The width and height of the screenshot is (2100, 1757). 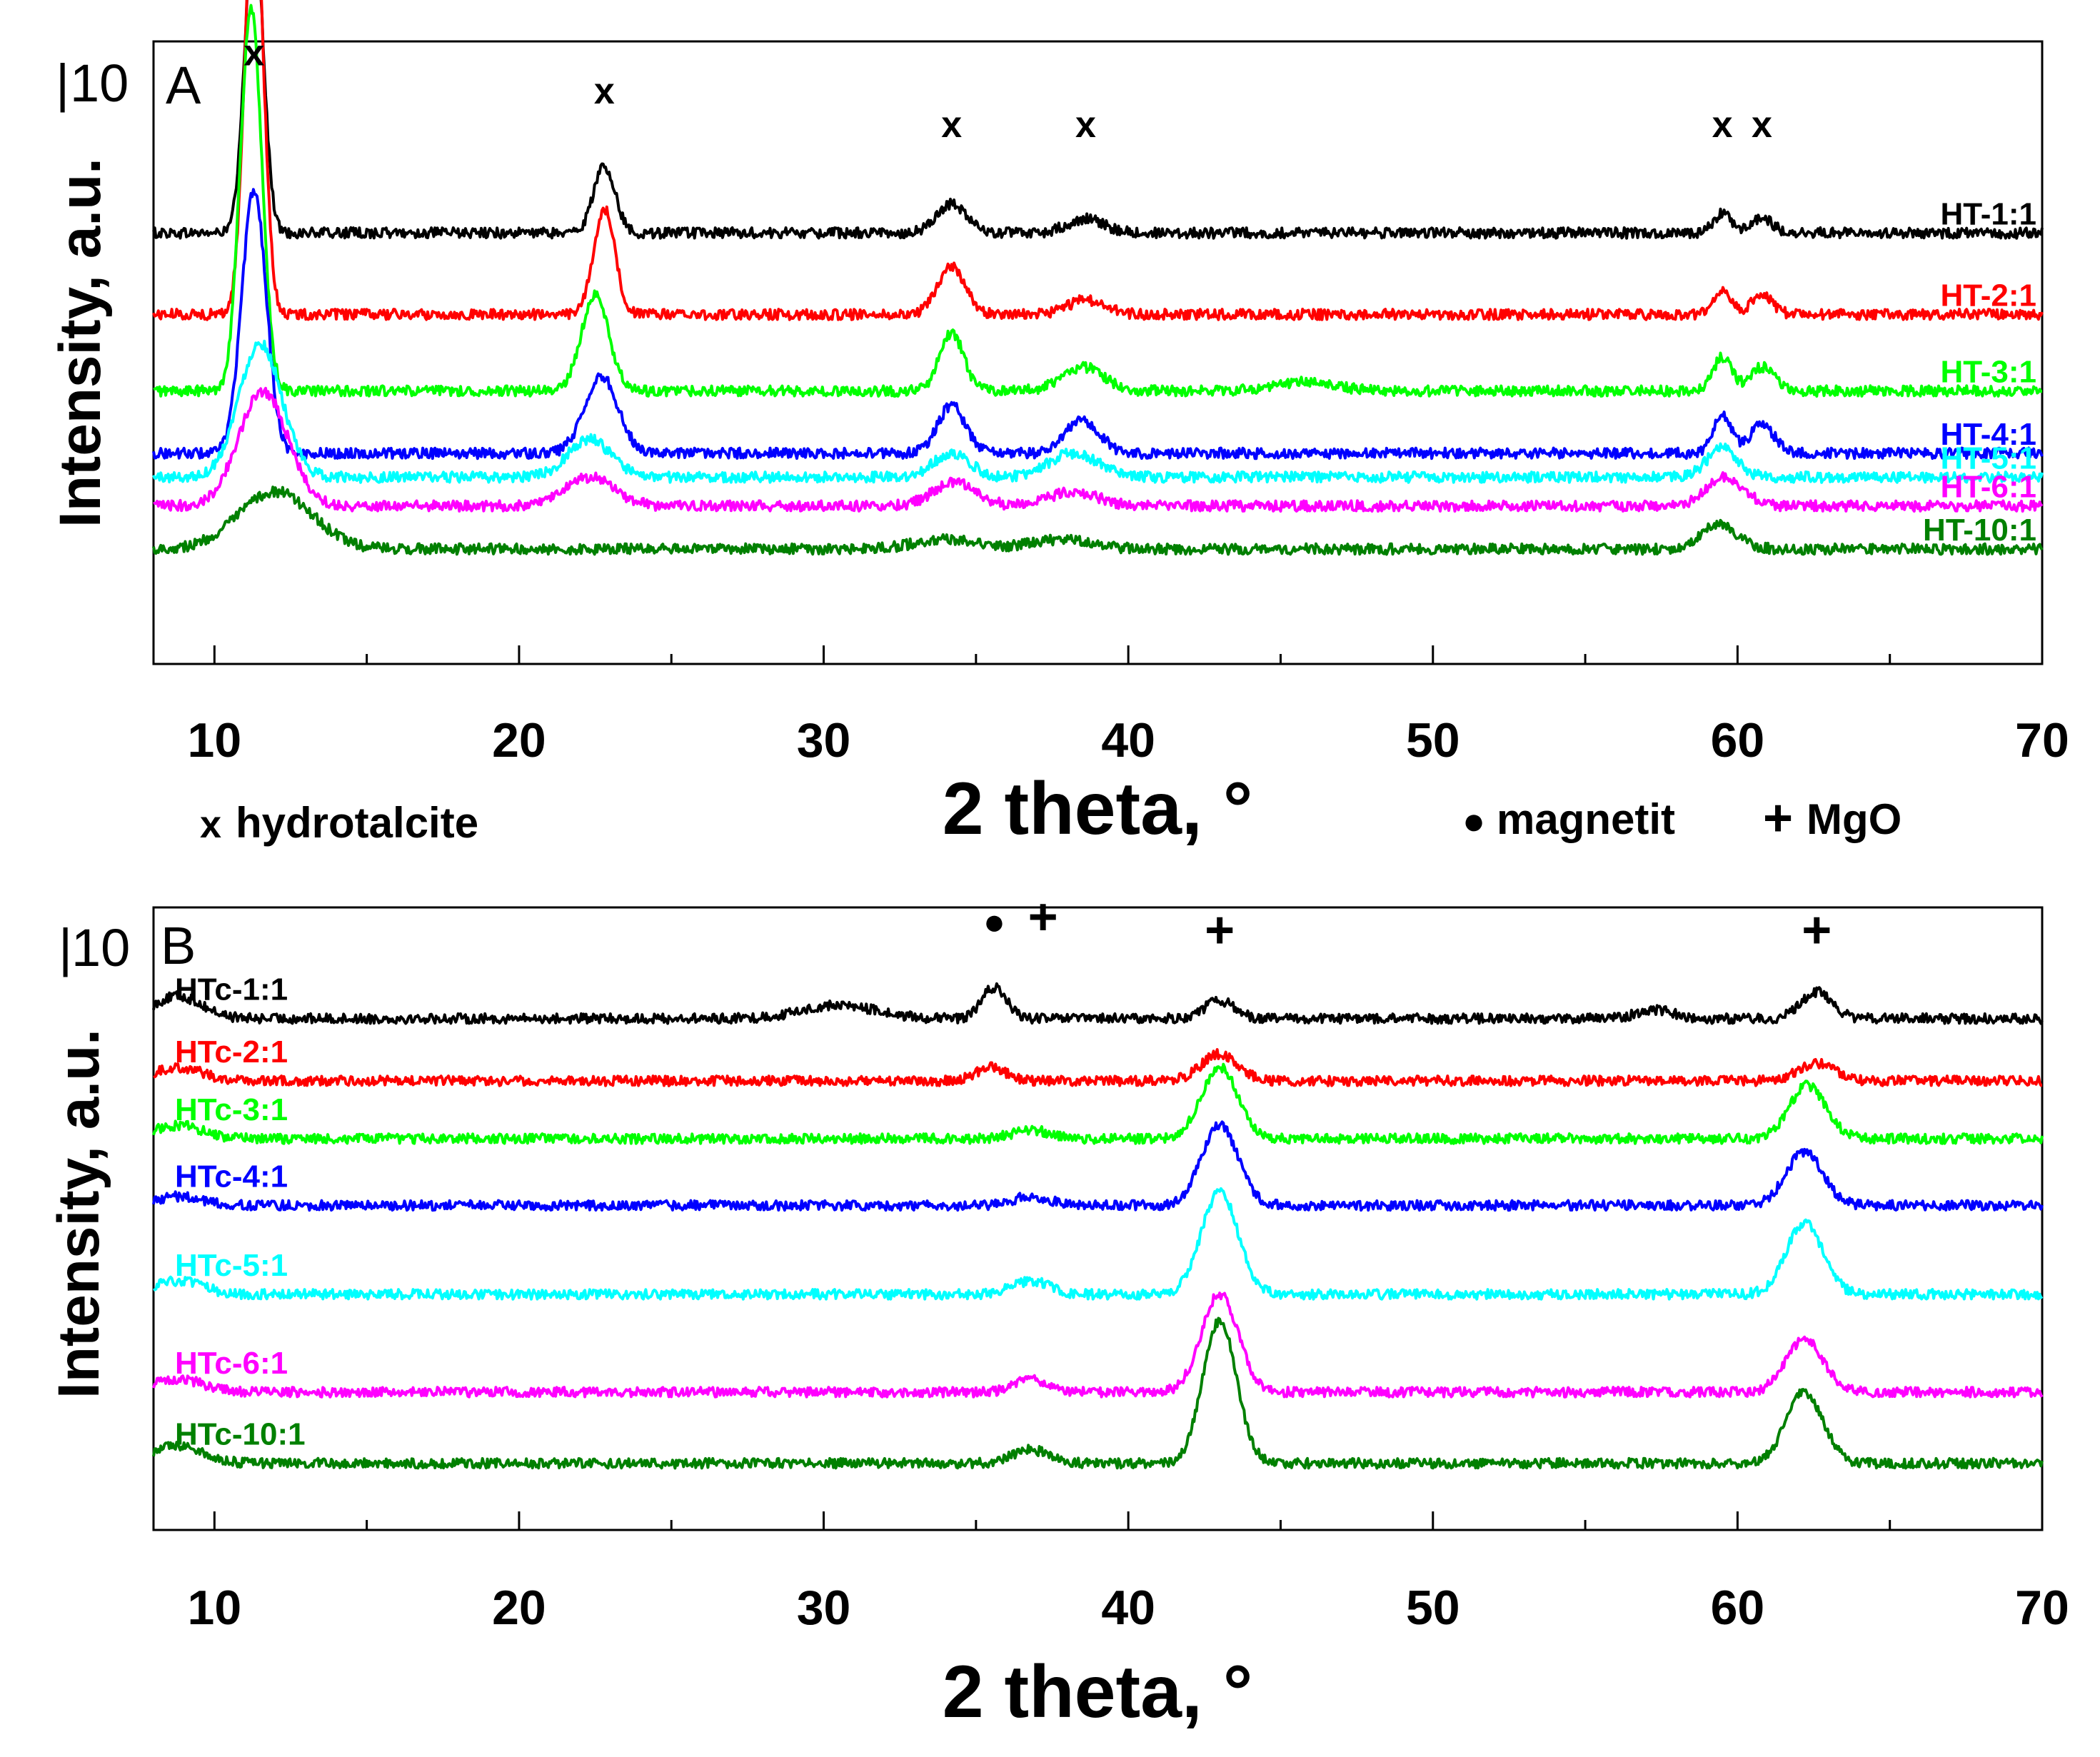 I want to click on series-label-htc-3-1: HTc-3:1, so click(x=231, y=1109).